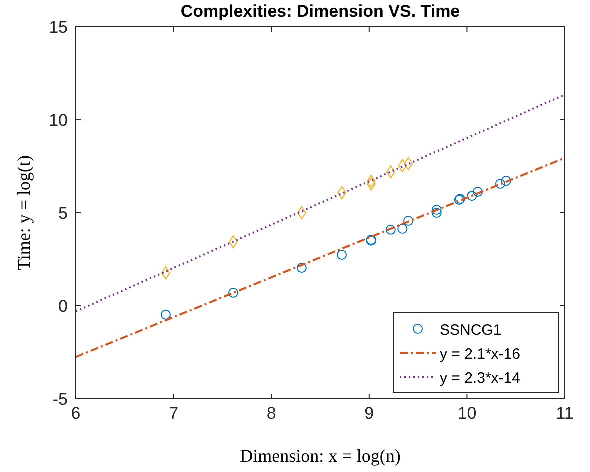 The width and height of the screenshot is (590, 472). Describe the element at coordinates (320, 11) in the screenshot. I see `chart-title: Complexities: Dimension VS. Time` at that location.